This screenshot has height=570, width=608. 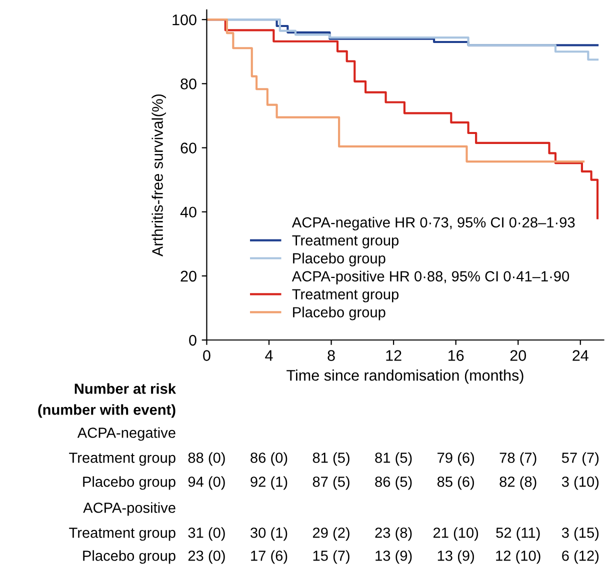 I want to click on text: 23 (0), so click(x=206, y=557).